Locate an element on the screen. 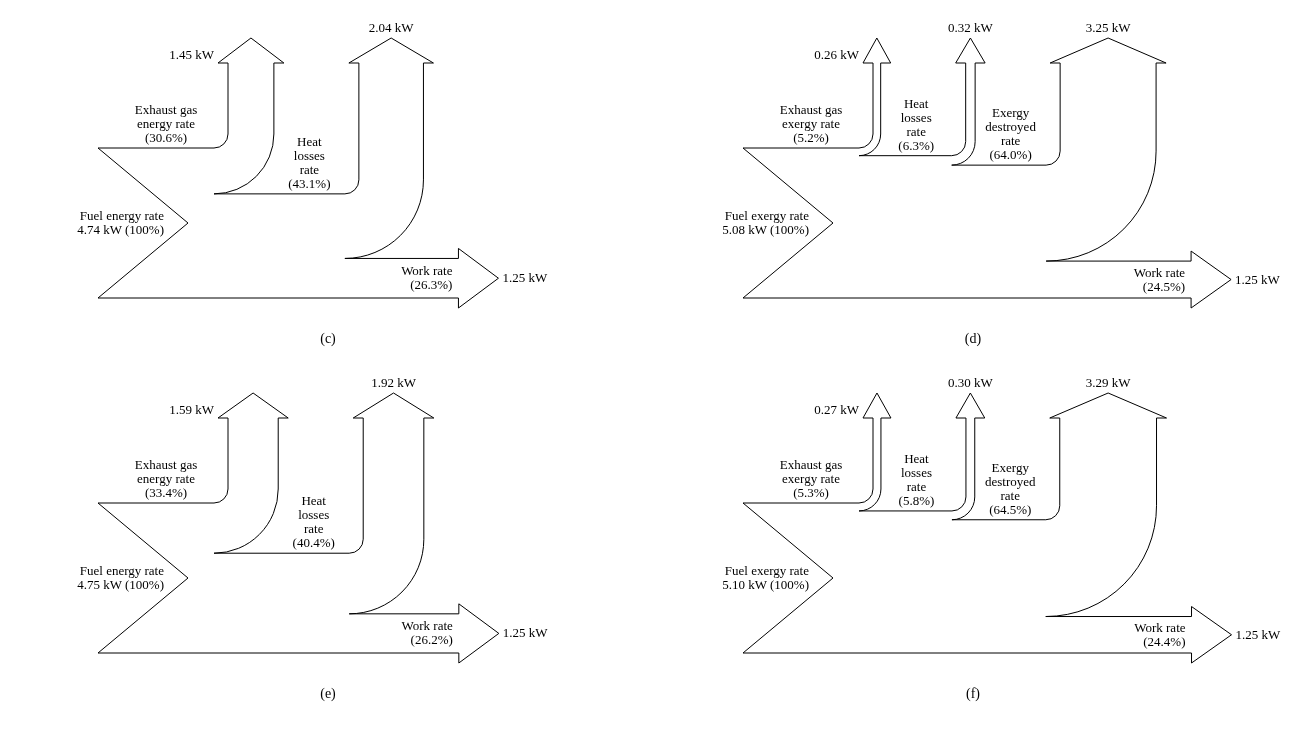  data-label: 0.32 kW is located at coordinates (971, 27).